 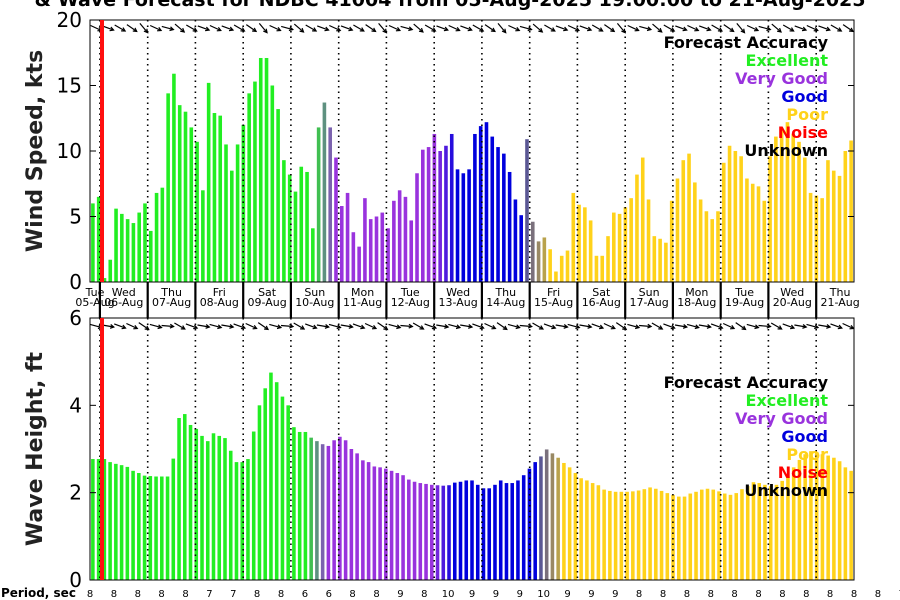 I want to click on legend-entry: Excellent, so click(x=787, y=400).